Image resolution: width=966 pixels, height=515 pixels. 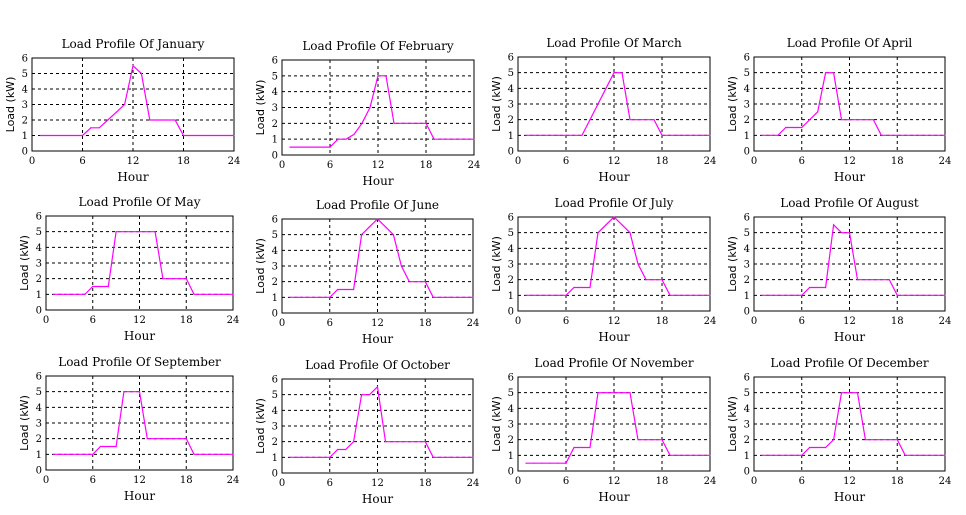 I want to click on subplot-title: Load Profile Of December, so click(x=849, y=363).